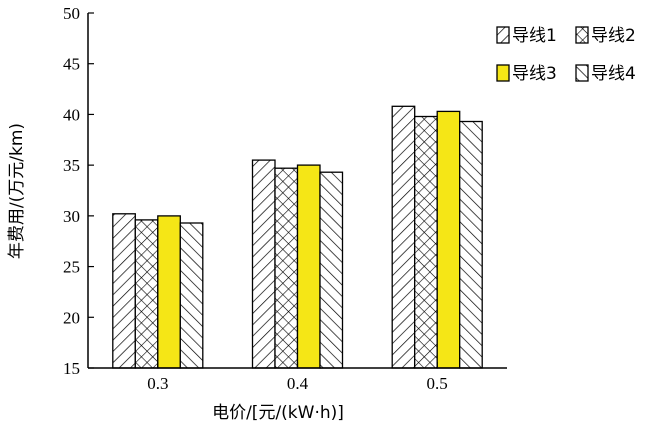 This screenshot has height=431, width=646. I want to click on bar-导线2-0.5, so click(426, 242).